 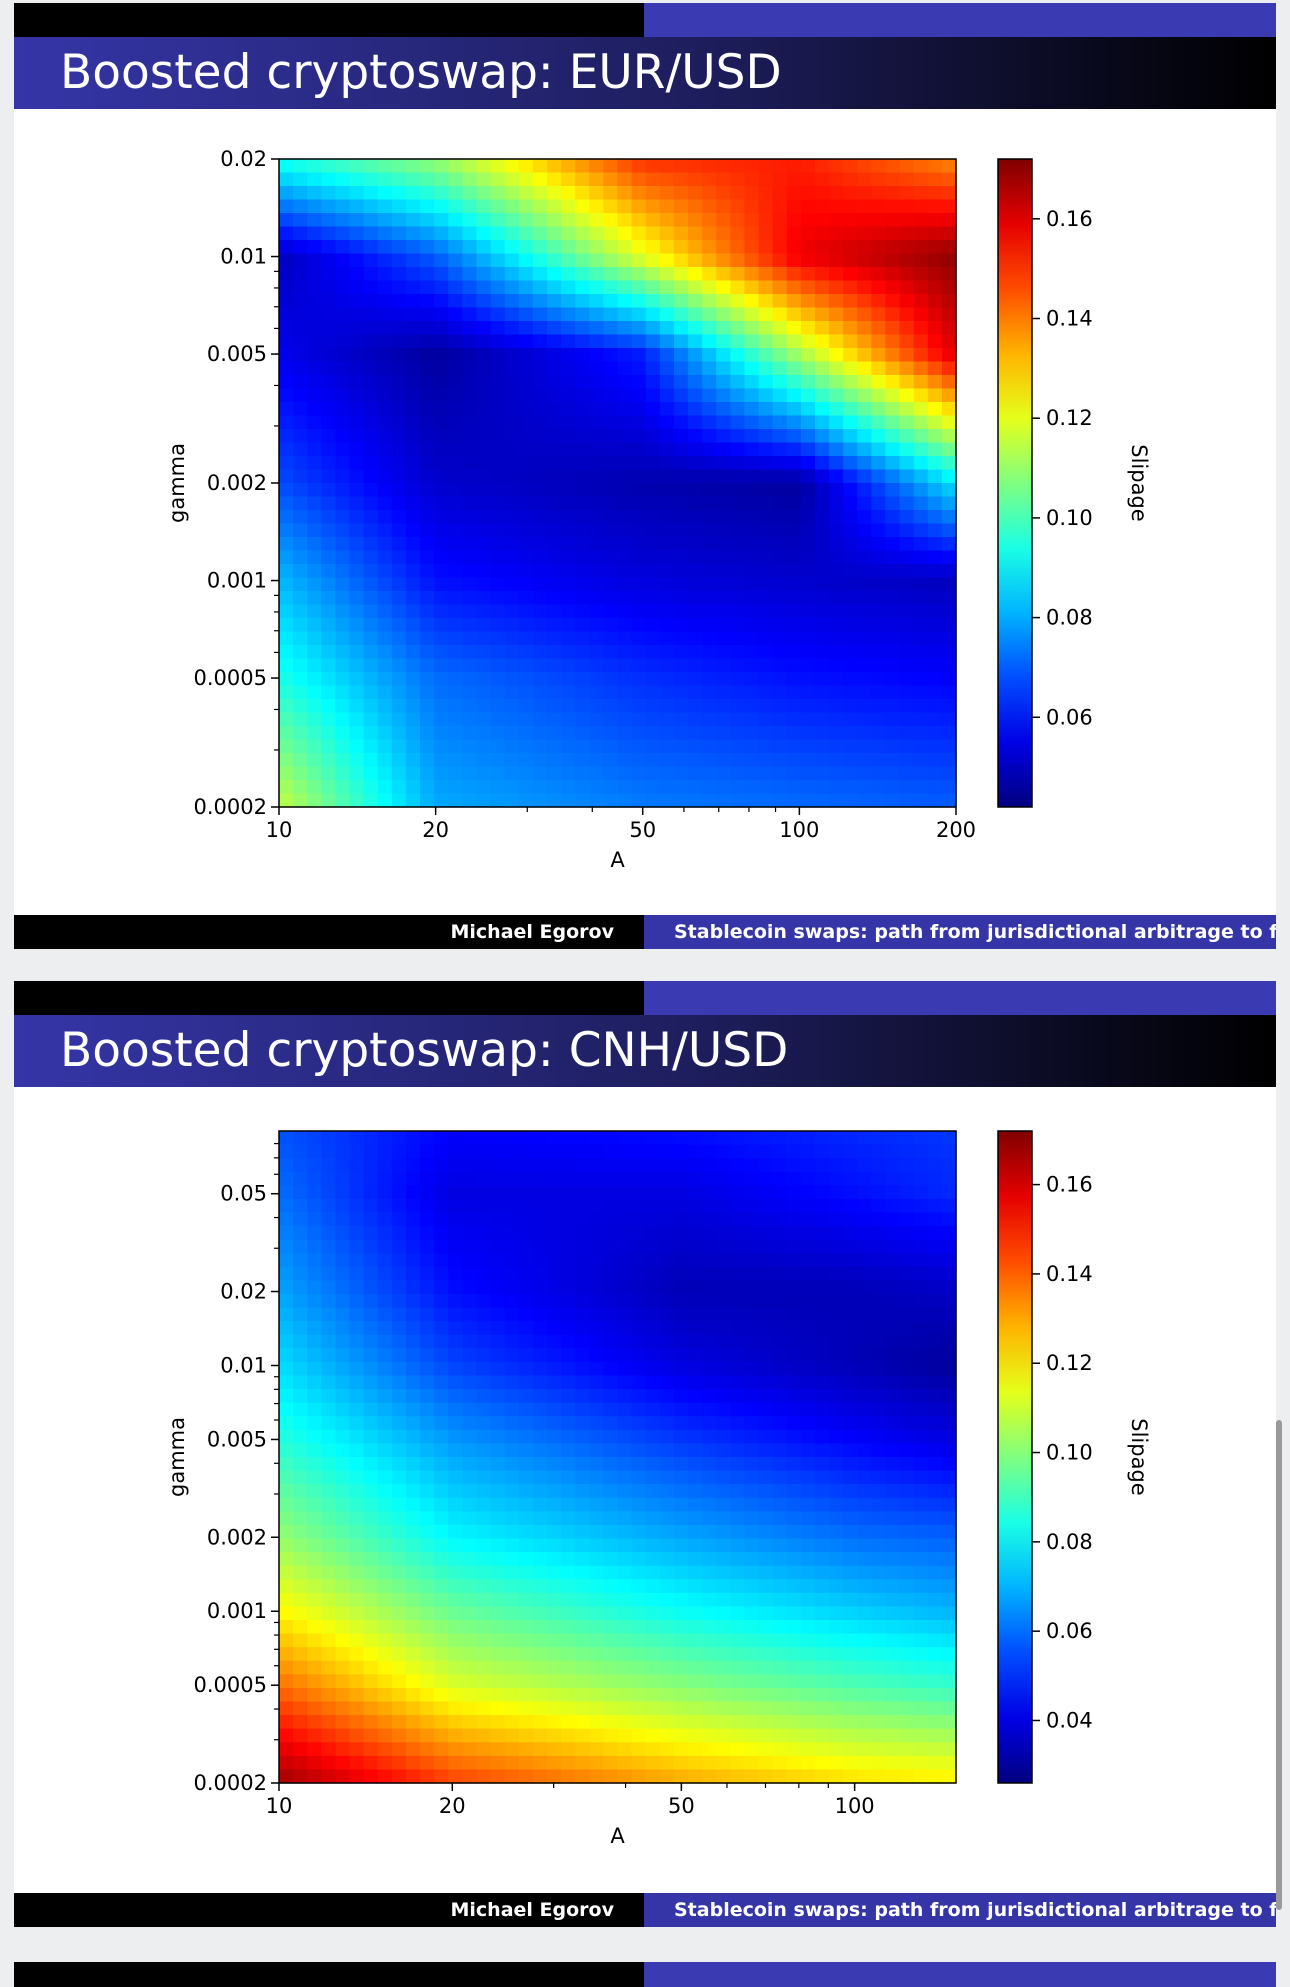 I want to click on x-tick-label: 10, so click(x=279, y=830).